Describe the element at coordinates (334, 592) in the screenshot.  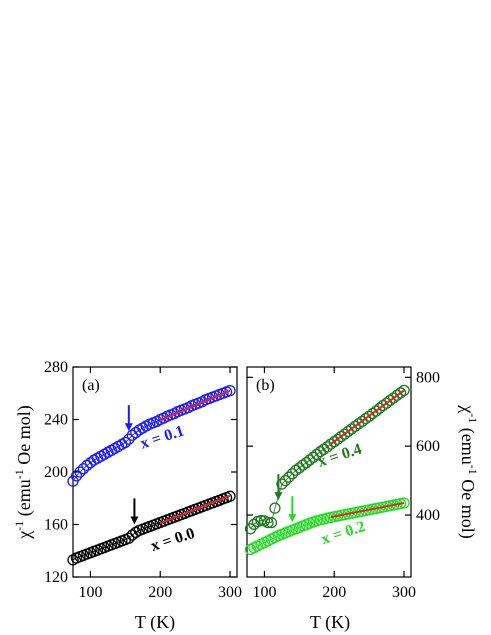
I see `panel-b-xtick-label: 200` at that location.